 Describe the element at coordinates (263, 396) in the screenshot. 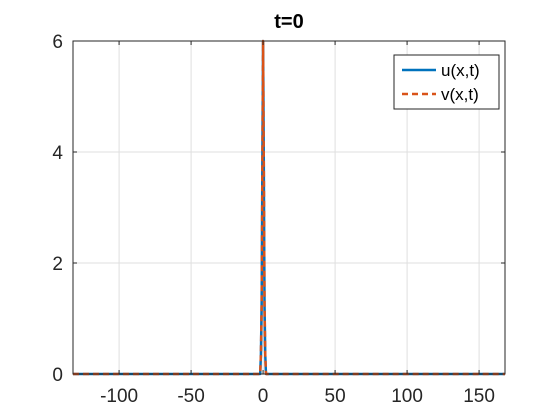

I see `x-tick-label: 0` at that location.